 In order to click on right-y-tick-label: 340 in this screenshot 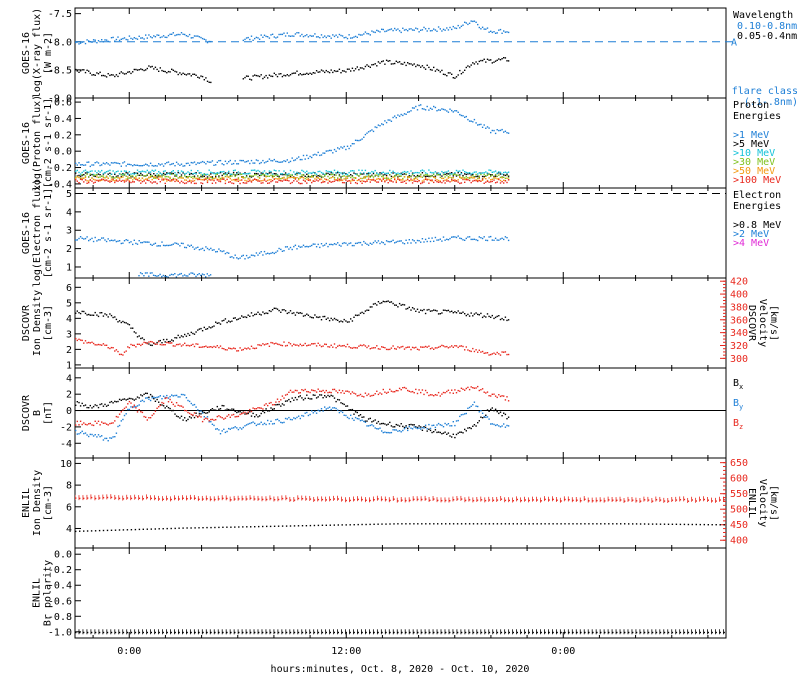, I will do `click(739, 333)`.